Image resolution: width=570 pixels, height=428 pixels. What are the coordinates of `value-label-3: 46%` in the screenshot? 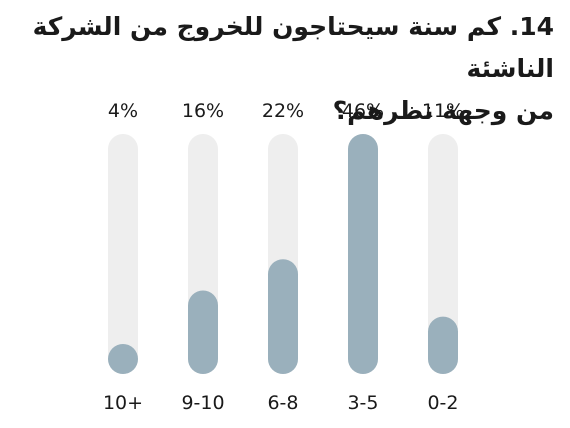 It's located at (363, 111).